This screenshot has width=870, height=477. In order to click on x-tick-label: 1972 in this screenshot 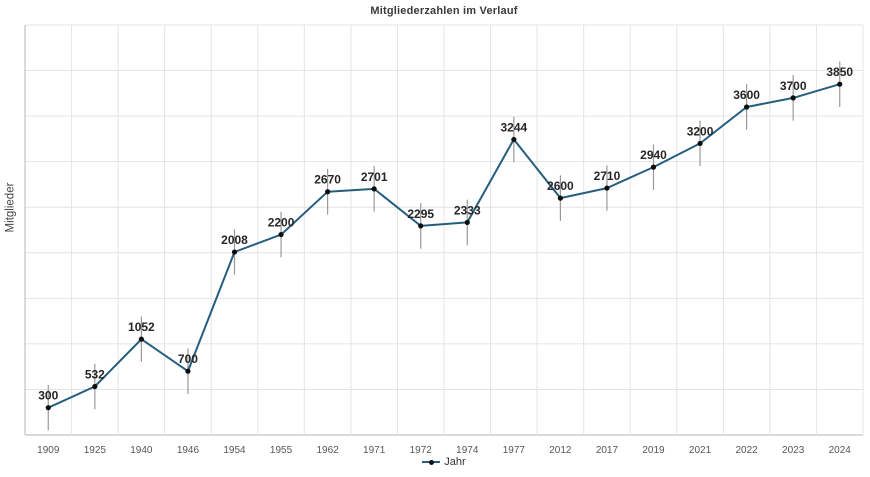, I will do `click(421, 450)`.